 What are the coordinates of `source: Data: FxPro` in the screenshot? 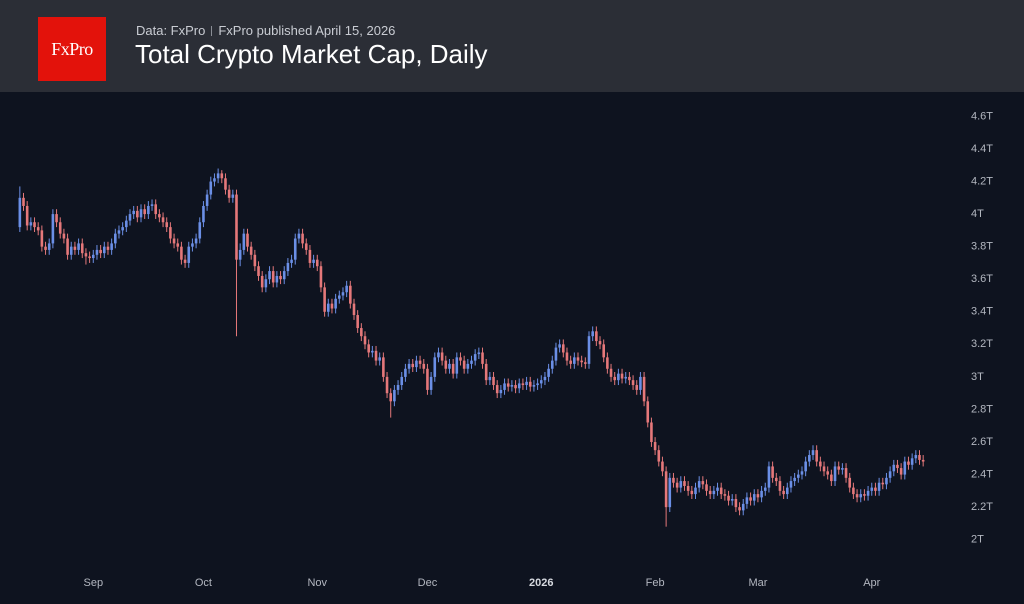 It's located at (171, 30).